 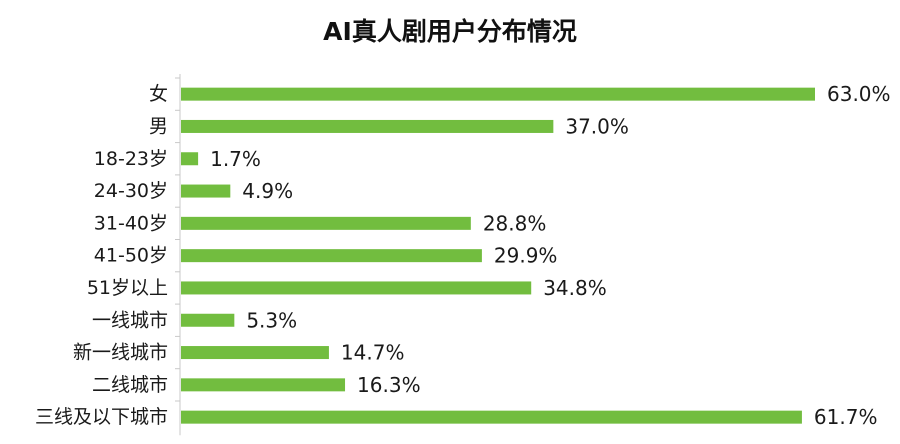 I want to click on category-label: 女, so click(x=158, y=94).